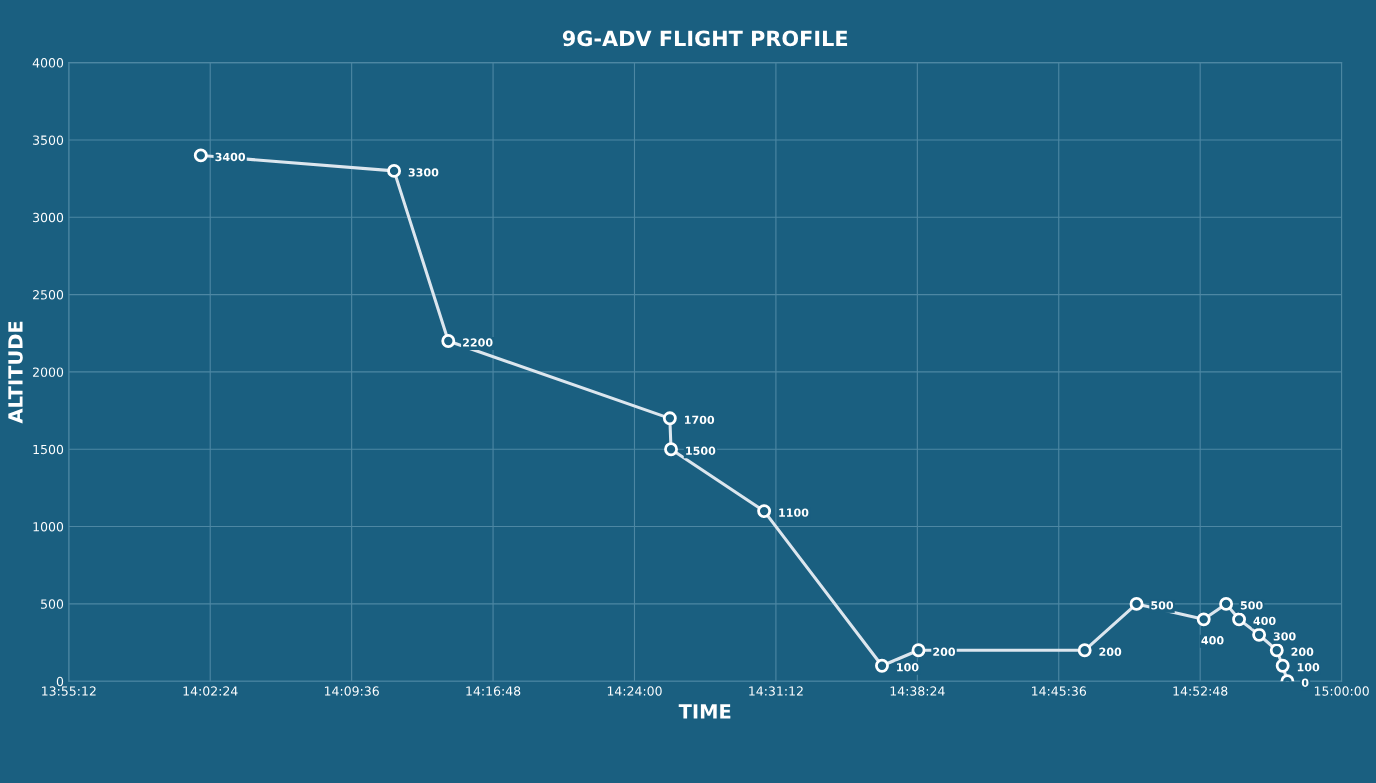 The width and height of the screenshot is (1376, 783). What do you see at coordinates (230, 157) in the screenshot?
I see `data-label: 3400` at bounding box center [230, 157].